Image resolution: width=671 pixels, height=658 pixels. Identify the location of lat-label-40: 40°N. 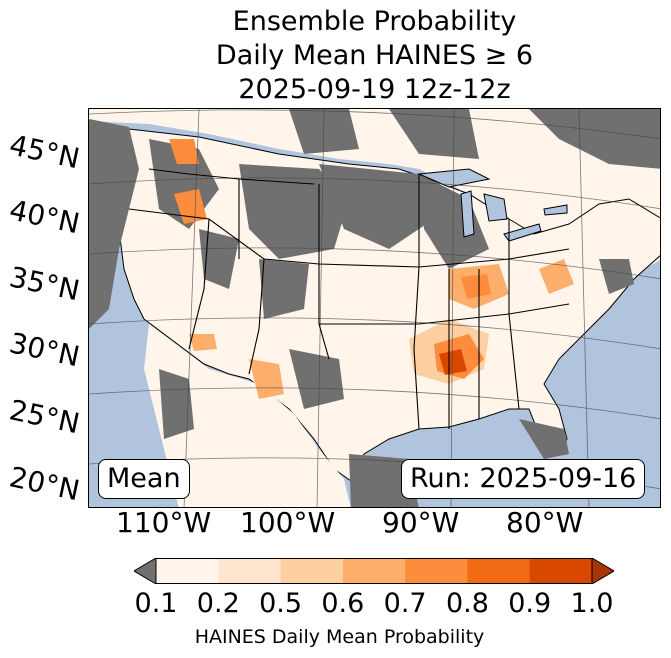
(44, 217).